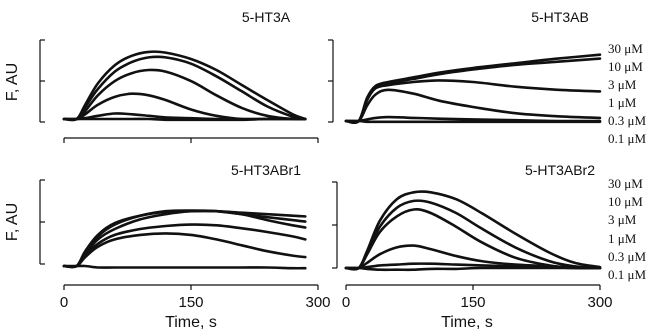 The width and height of the screenshot is (654, 330). What do you see at coordinates (560, 170) in the screenshot?
I see `panel-title: 5-HT3ABr2` at bounding box center [560, 170].